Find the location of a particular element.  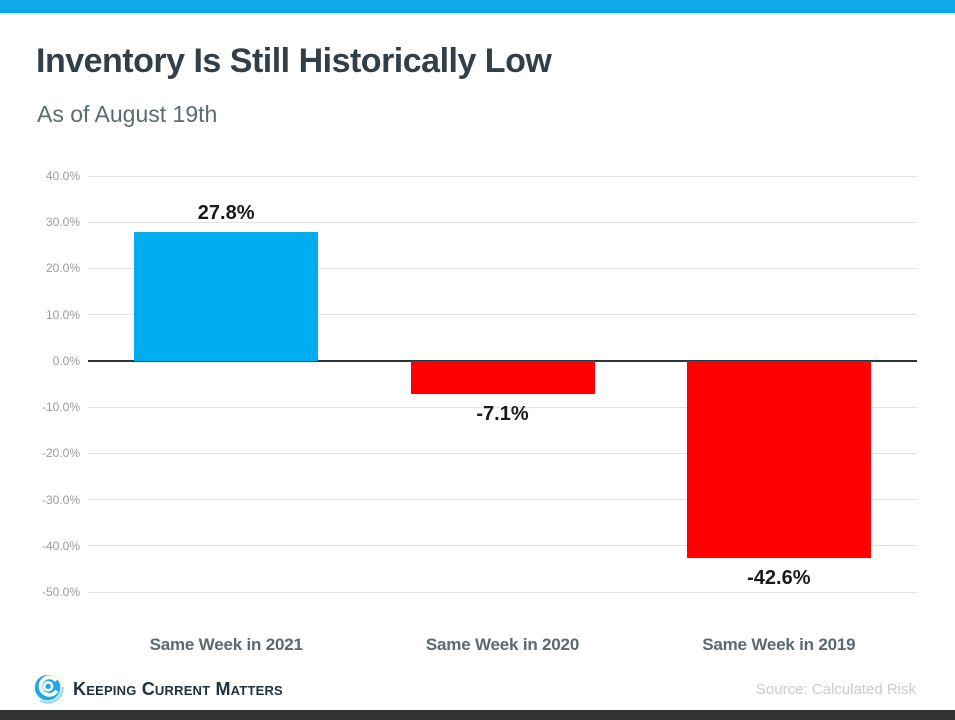

y-tick-label: -10.0% is located at coordinates (60, 407).